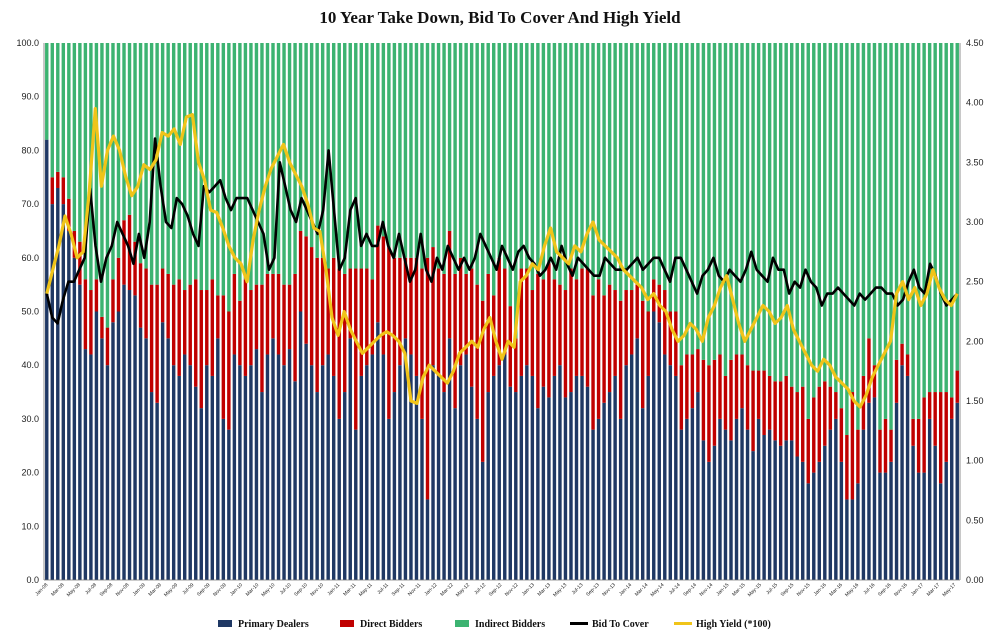 This screenshot has width=1000, height=642. I want to click on x-tick-label: Mar-17, so click(934, 590).